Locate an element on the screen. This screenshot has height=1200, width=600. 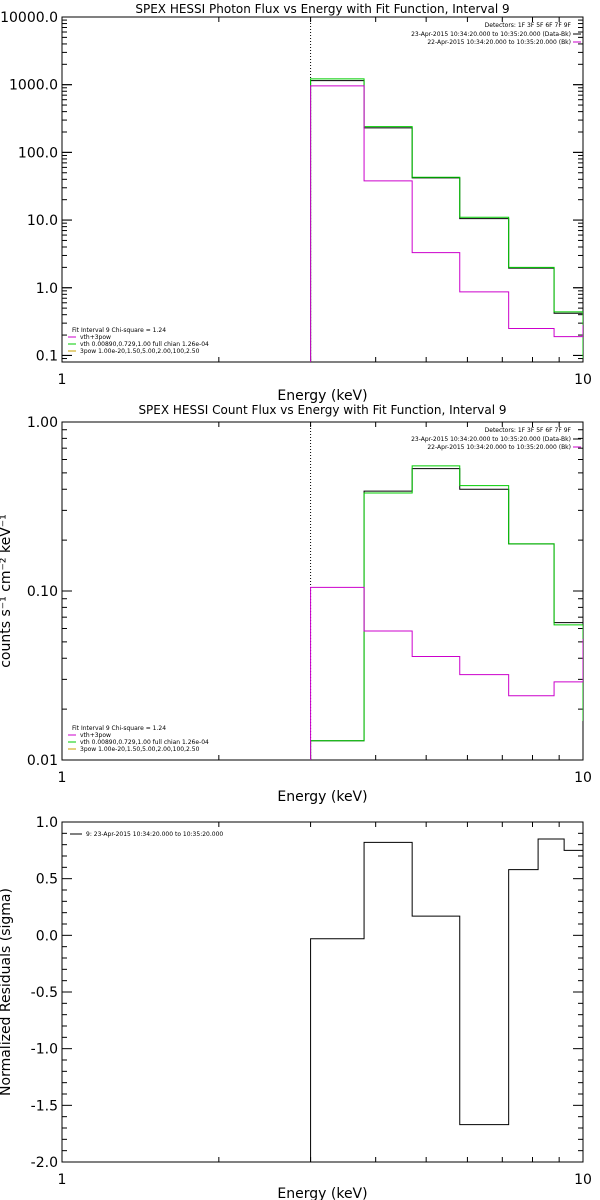
y-tick-label: 1000.0 is located at coordinates (33, 86).